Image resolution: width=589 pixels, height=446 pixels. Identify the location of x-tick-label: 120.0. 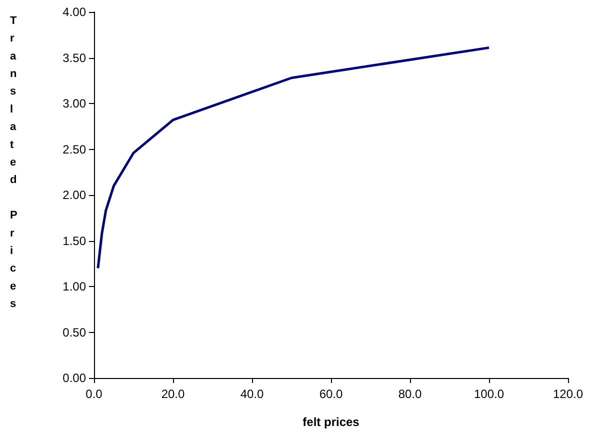
(568, 394).